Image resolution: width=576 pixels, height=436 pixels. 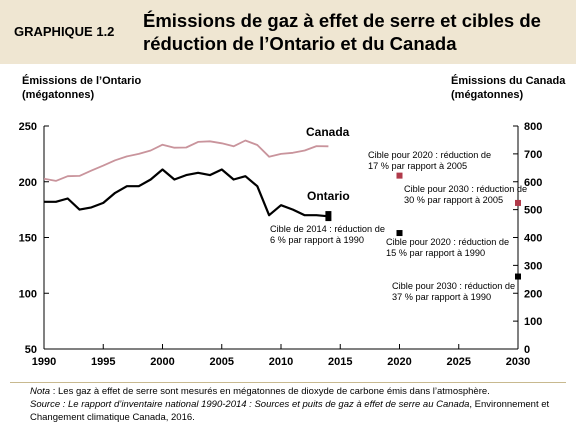 What do you see at coordinates (28, 127) in the screenshot?
I see `left-axis-tick-label: 250` at bounding box center [28, 127].